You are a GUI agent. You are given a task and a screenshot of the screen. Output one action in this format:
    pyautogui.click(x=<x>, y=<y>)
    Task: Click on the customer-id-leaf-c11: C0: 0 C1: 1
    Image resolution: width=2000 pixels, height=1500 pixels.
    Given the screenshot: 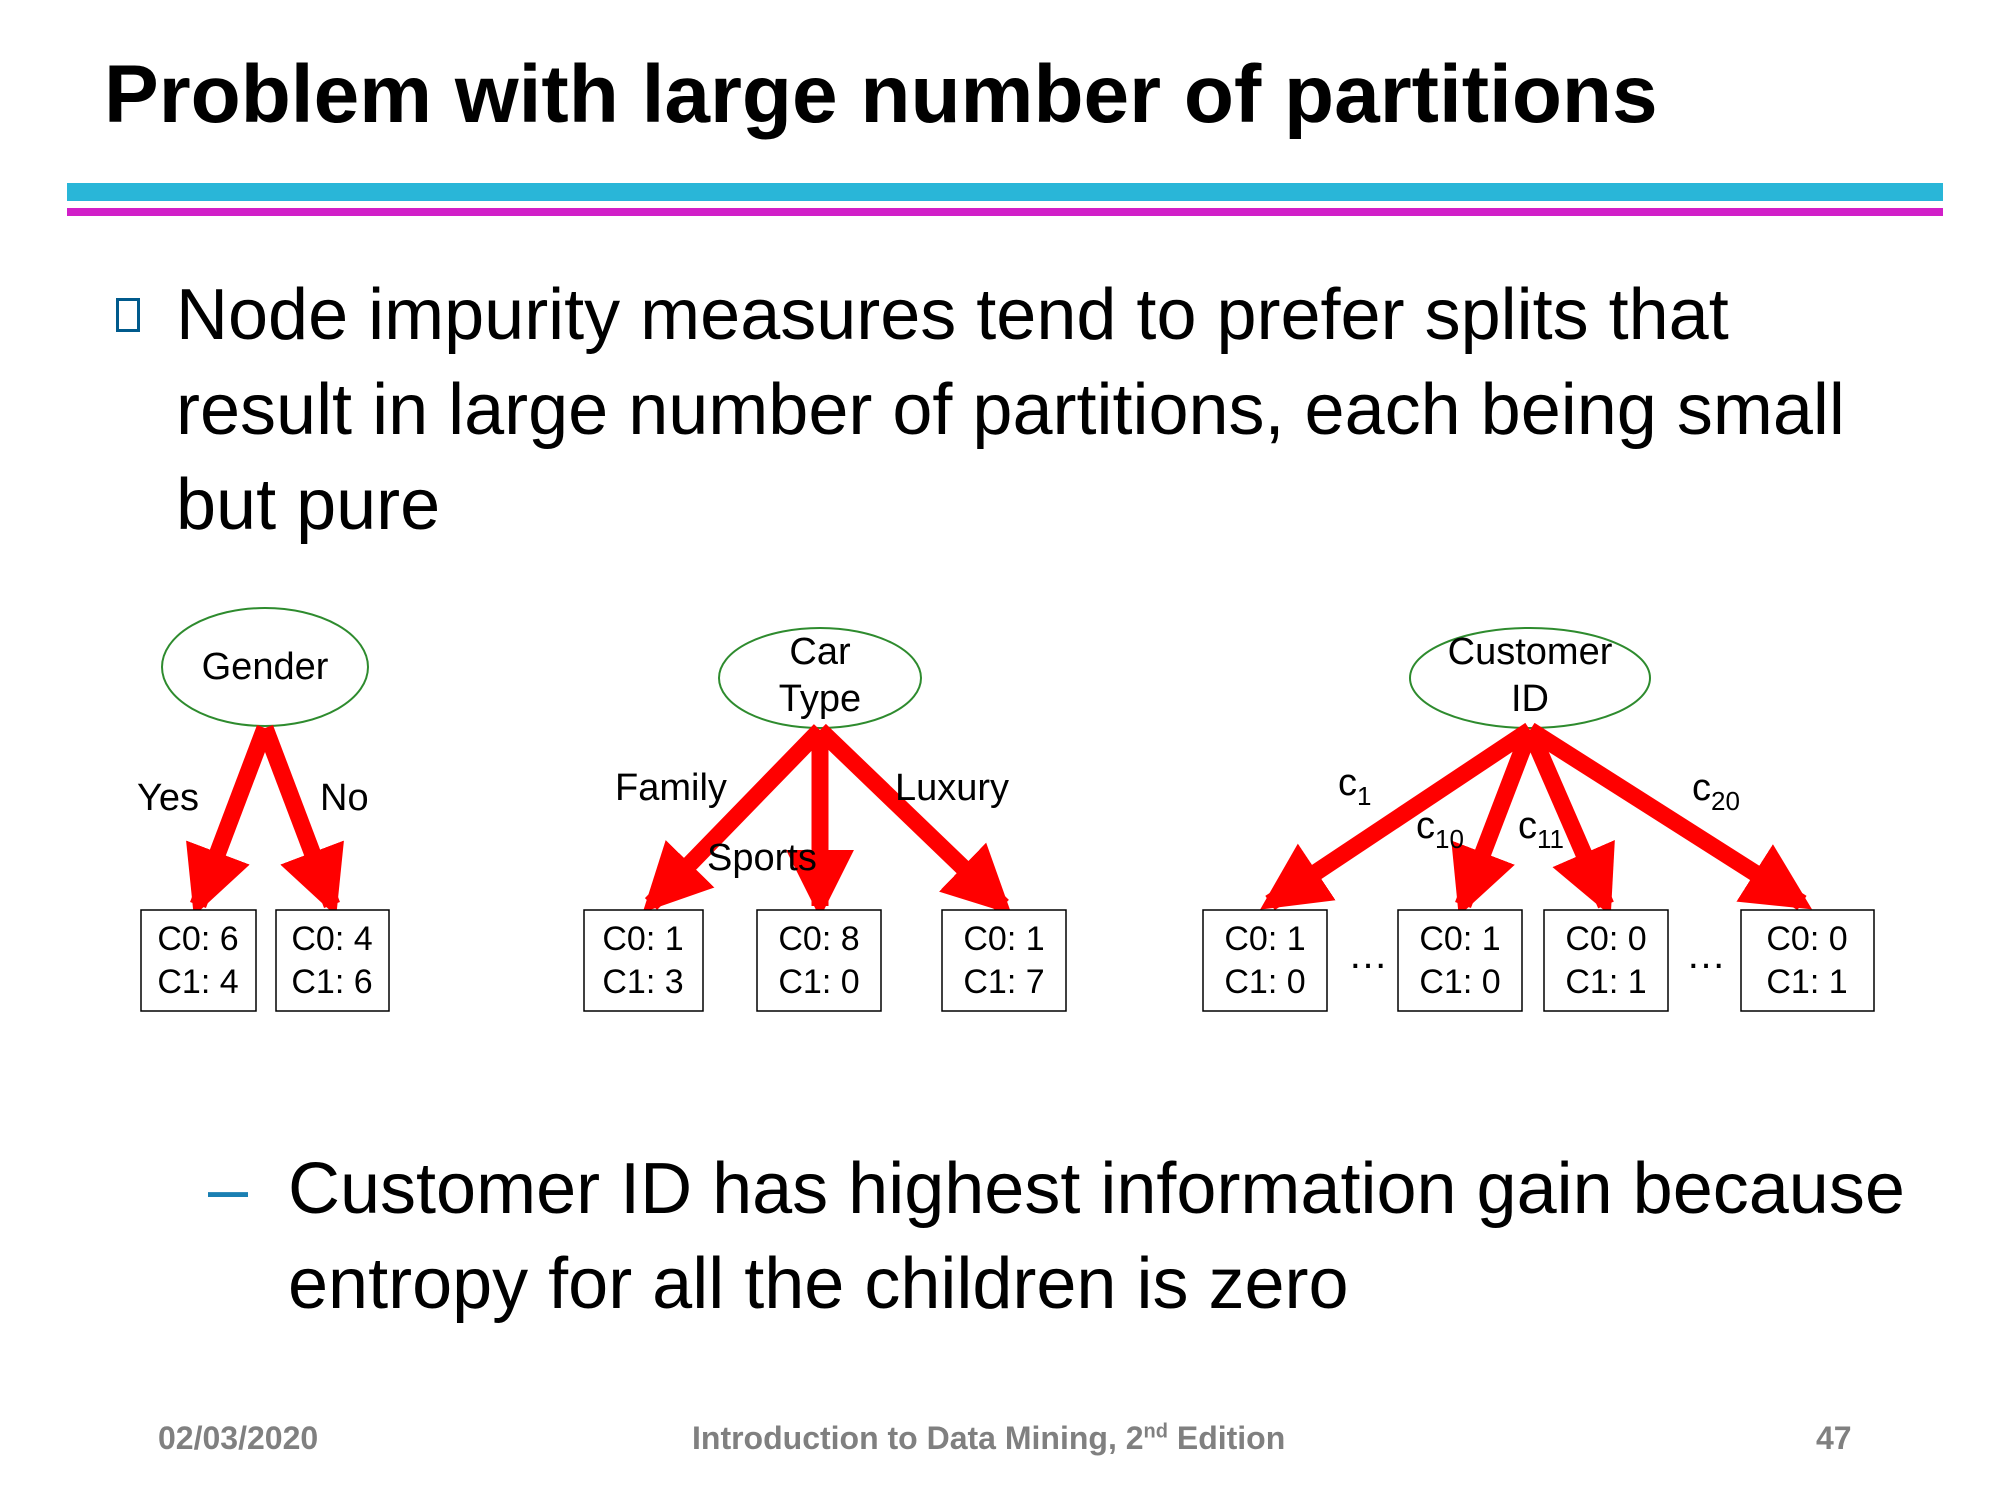 What is the action you would take?
    pyautogui.click(x=1606, y=960)
    